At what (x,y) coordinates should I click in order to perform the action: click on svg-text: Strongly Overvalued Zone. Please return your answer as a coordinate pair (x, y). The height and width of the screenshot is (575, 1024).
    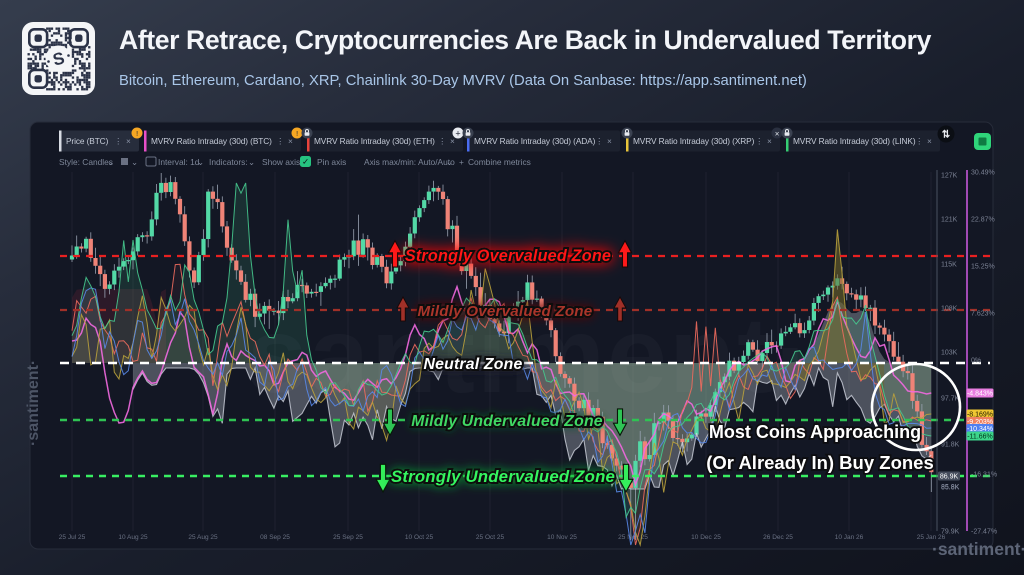
    Looking at the image, I should click on (508, 256).